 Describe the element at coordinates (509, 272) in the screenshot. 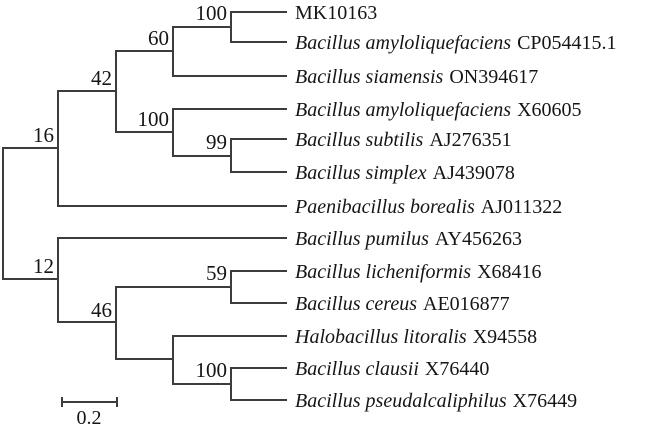

I see `taxon-accession: X68416` at that location.